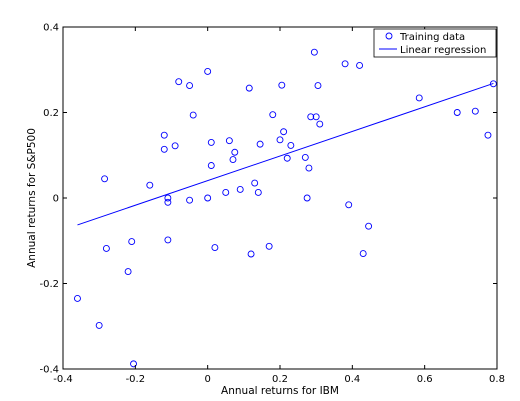 The width and height of the screenshot is (520, 401). I want to click on x-tick-label: -0.4, so click(63, 379).